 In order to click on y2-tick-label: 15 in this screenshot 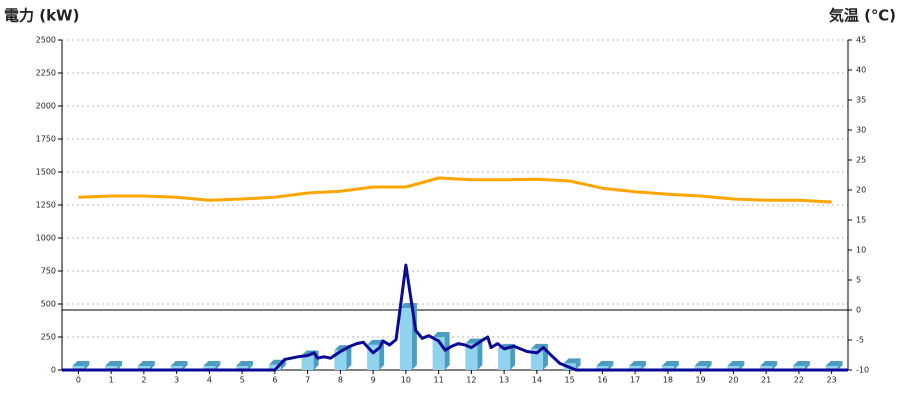, I will do `click(861, 220)`.